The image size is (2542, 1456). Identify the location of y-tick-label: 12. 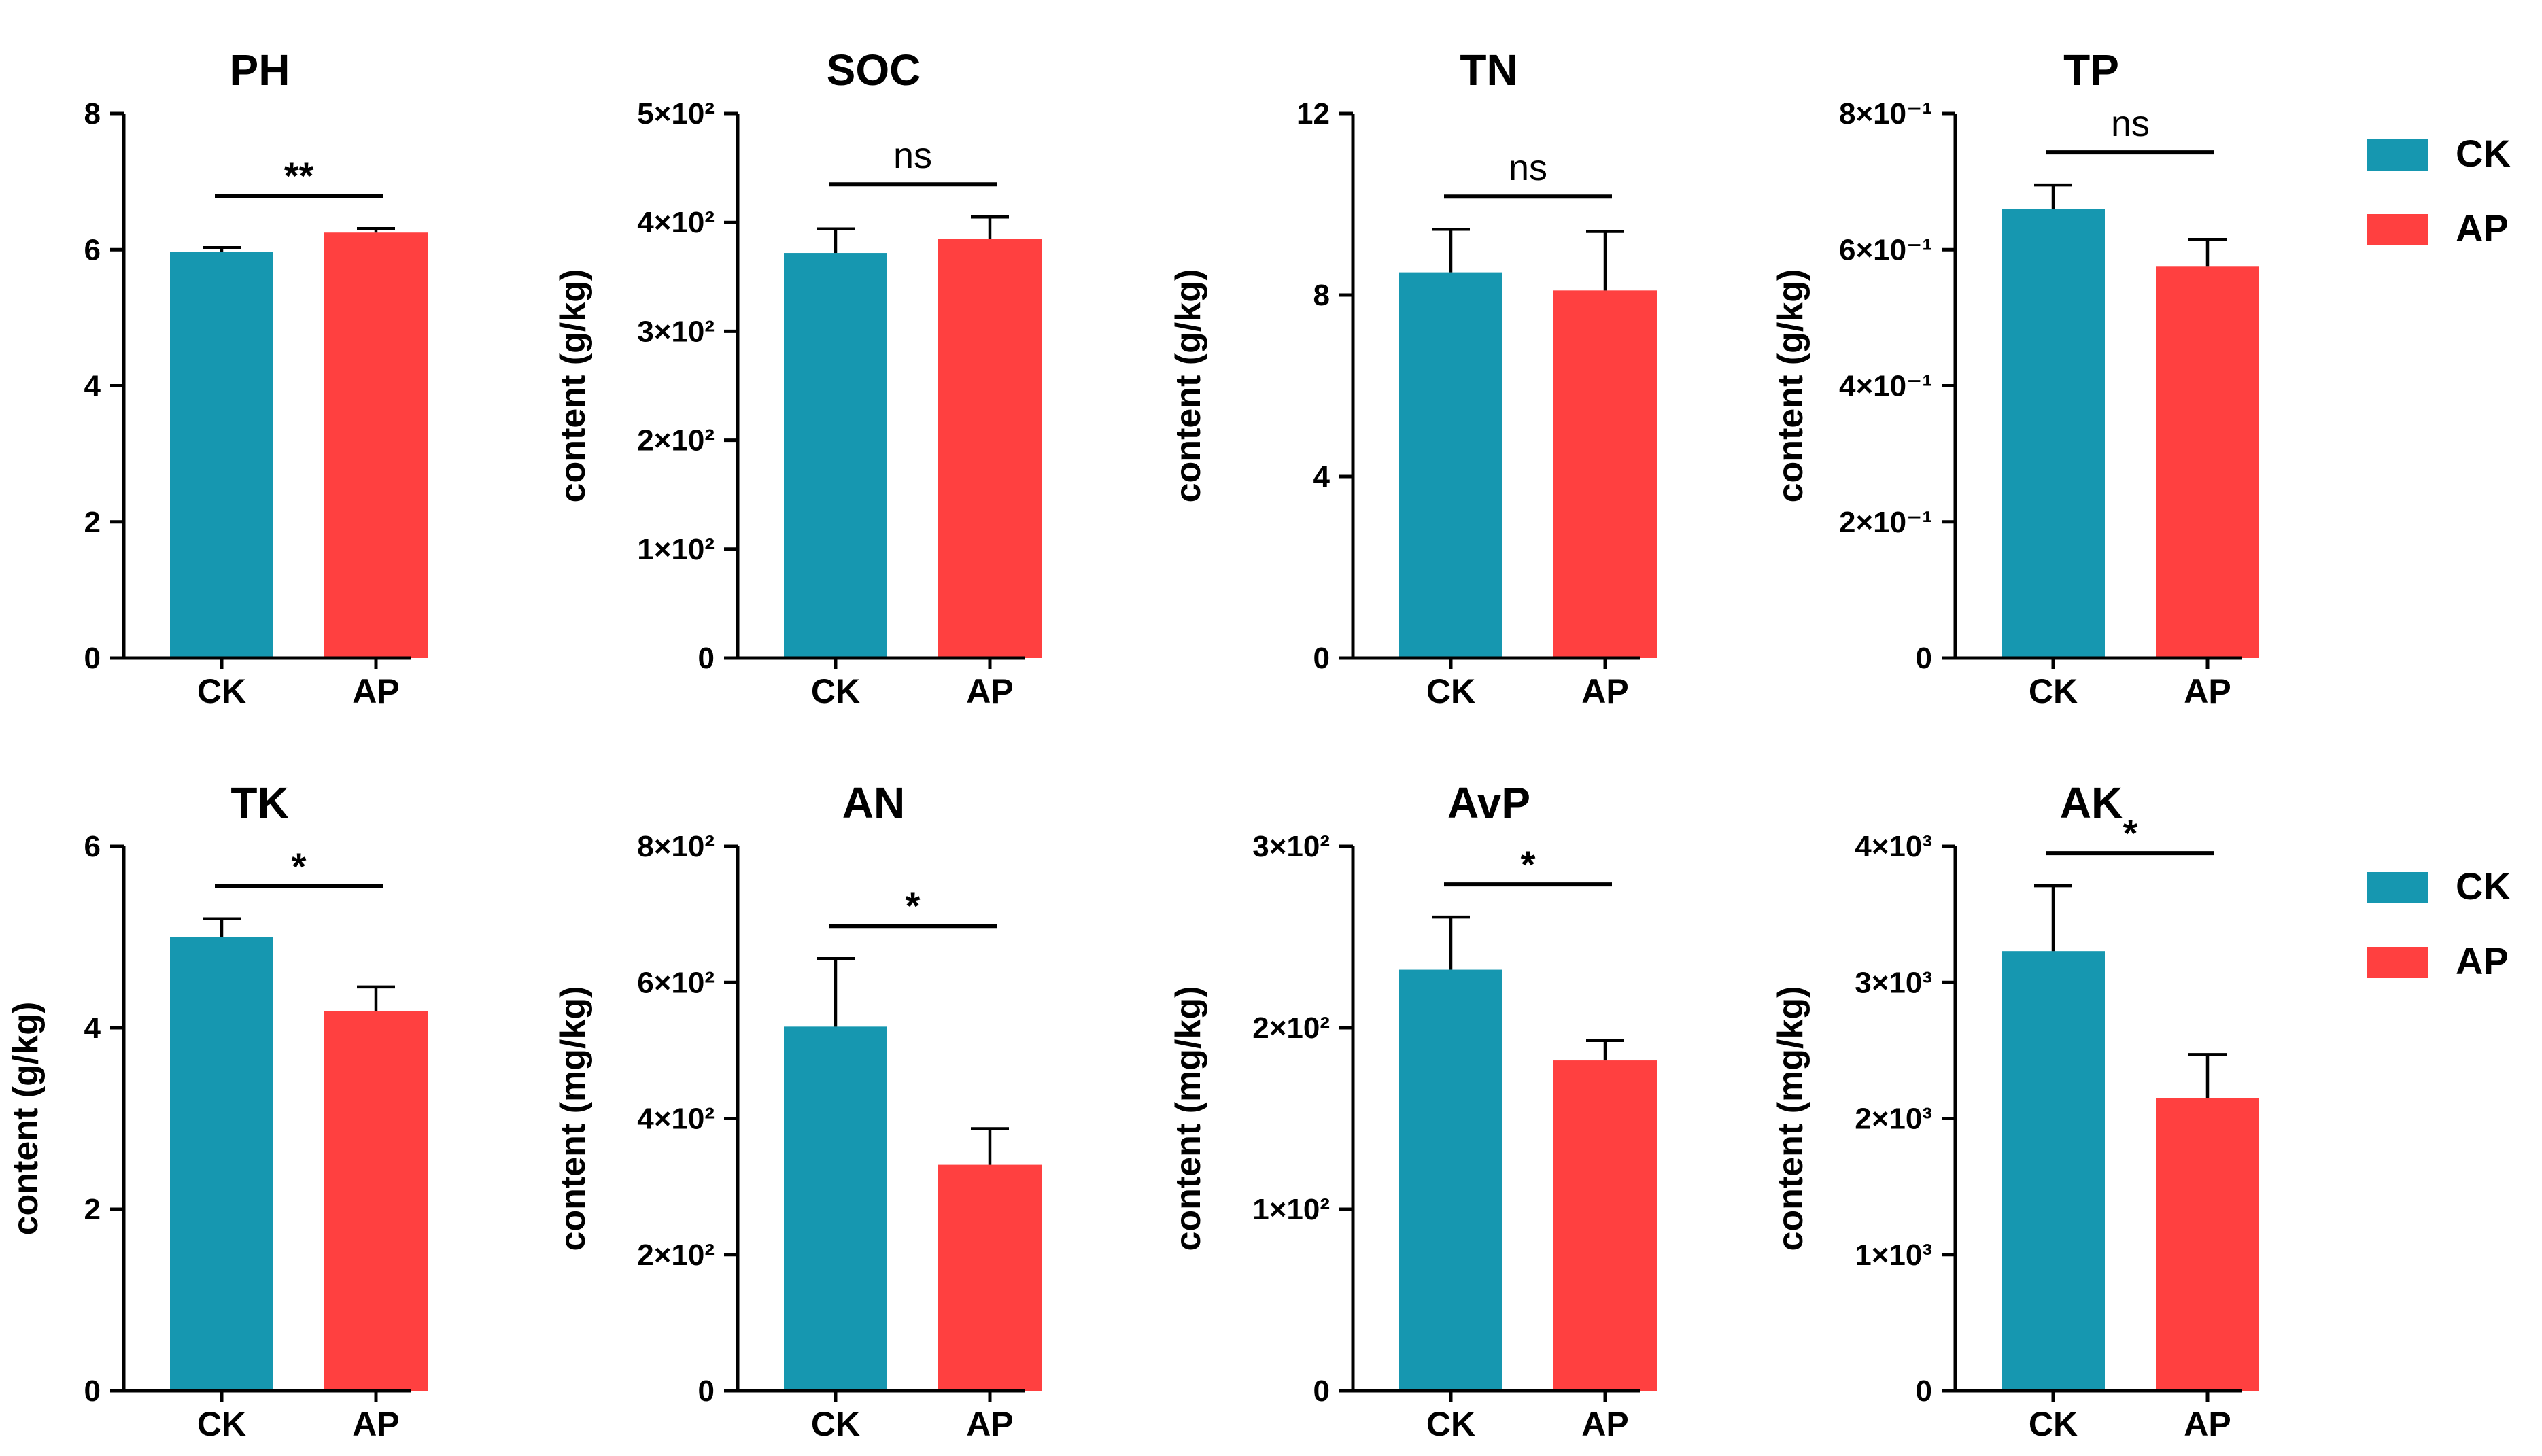
(1313, 114).